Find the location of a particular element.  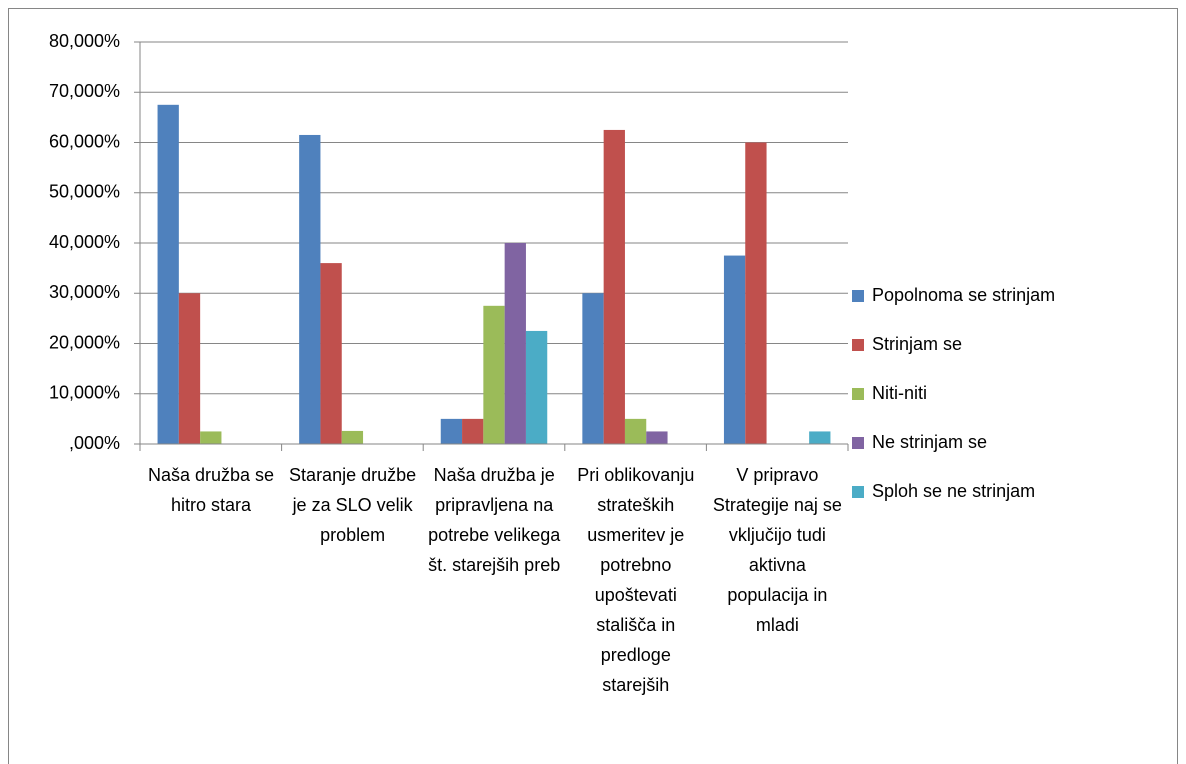

y-tick-label: 20,000% is located at coordinates (84, 342).